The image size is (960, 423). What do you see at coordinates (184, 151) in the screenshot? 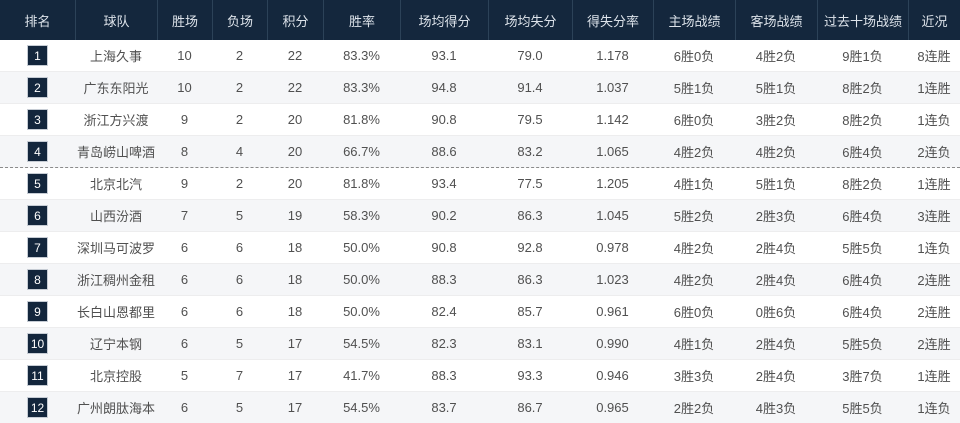
I see `cell-wins: 8` at bounding box center [184, 151].